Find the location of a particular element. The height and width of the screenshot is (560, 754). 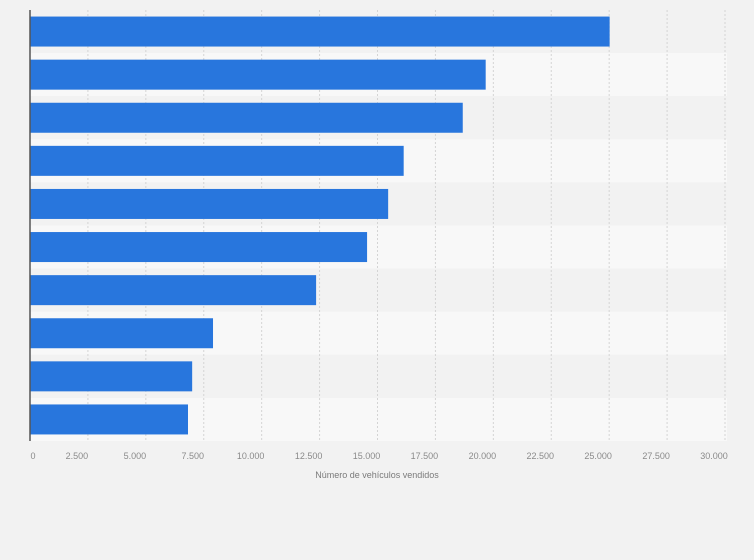

x-tick-label: 17.500 is located at coordinates (425, 456).